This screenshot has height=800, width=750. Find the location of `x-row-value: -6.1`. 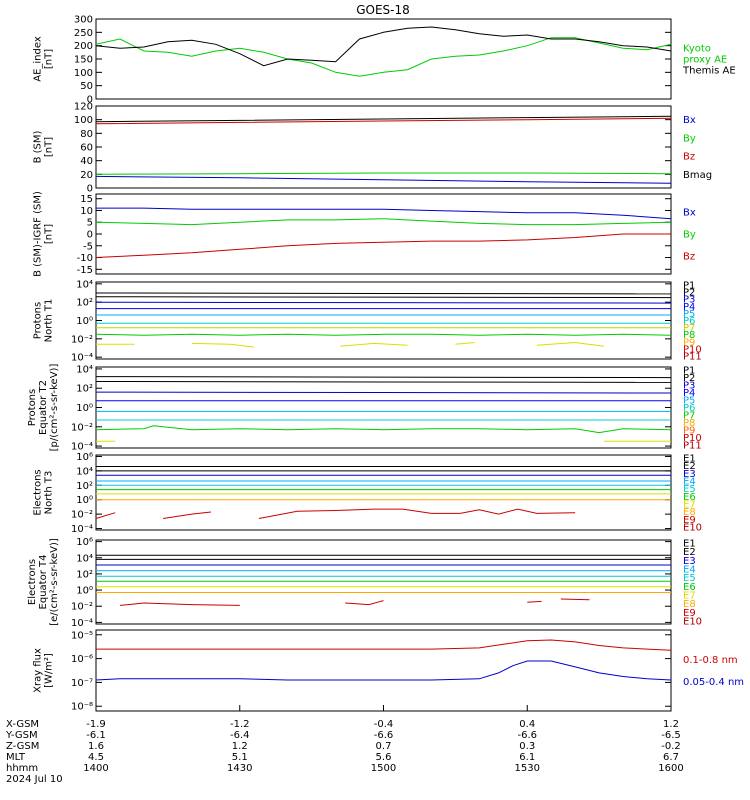

x-row-value: -6.1 is located at coordinates (96, 735).